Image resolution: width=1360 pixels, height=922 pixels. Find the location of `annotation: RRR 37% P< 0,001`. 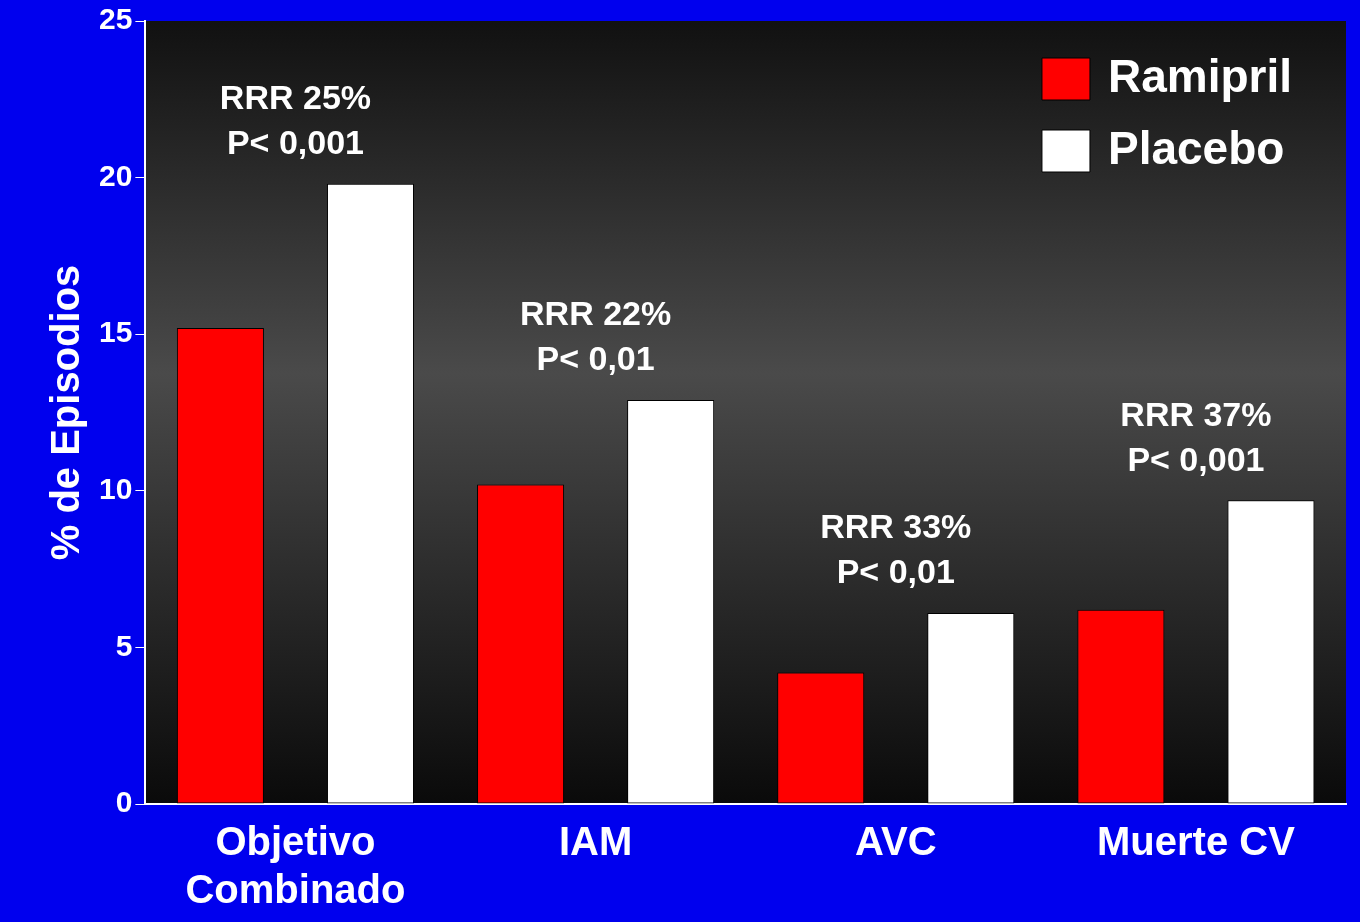

annotation: RRR 37% P< 0,001 is located at coordinates (1196, 436).